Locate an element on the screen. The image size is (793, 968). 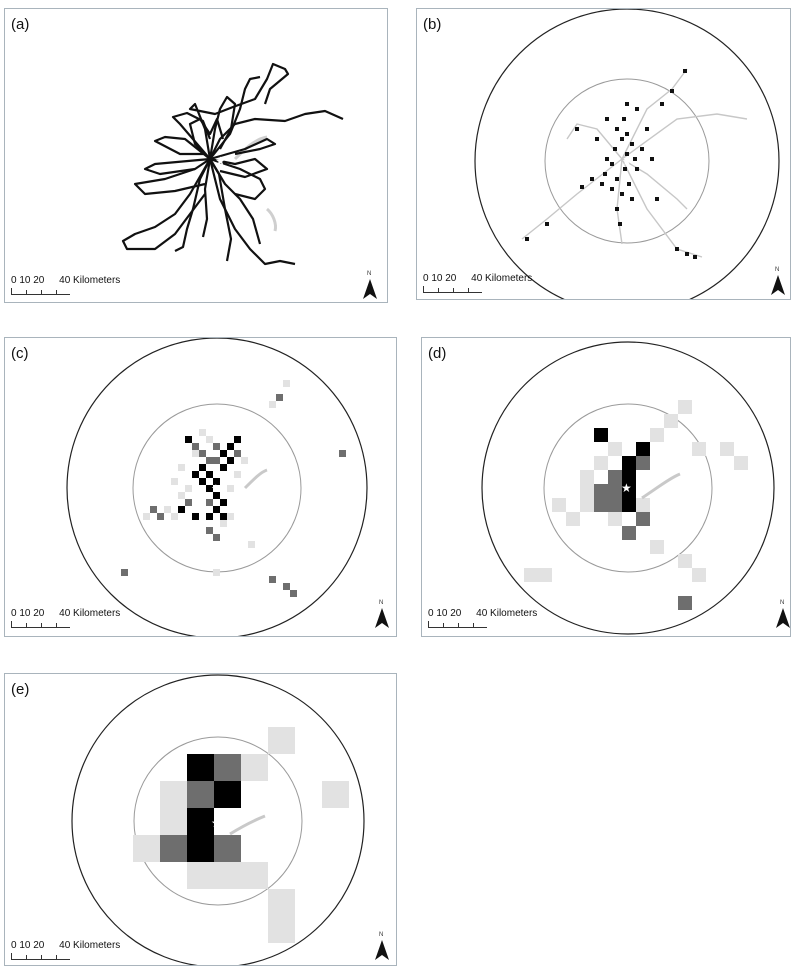
panel-label: (a) is located at coordinates (20, 24).